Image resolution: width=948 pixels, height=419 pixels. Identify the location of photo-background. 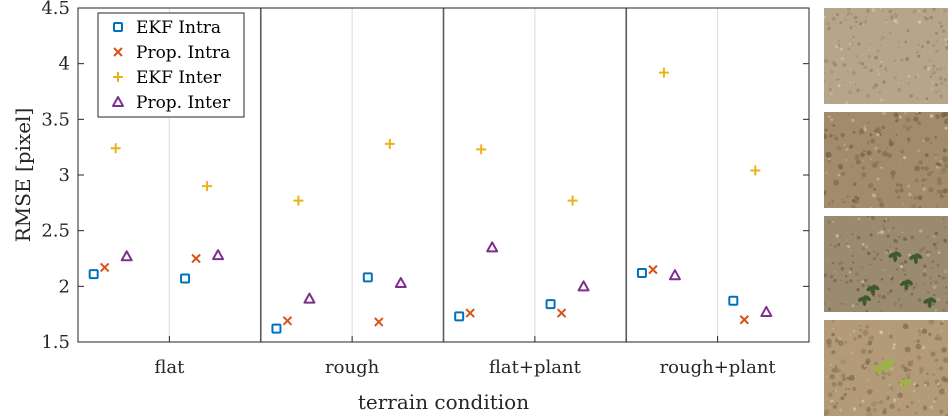
(886, 264).